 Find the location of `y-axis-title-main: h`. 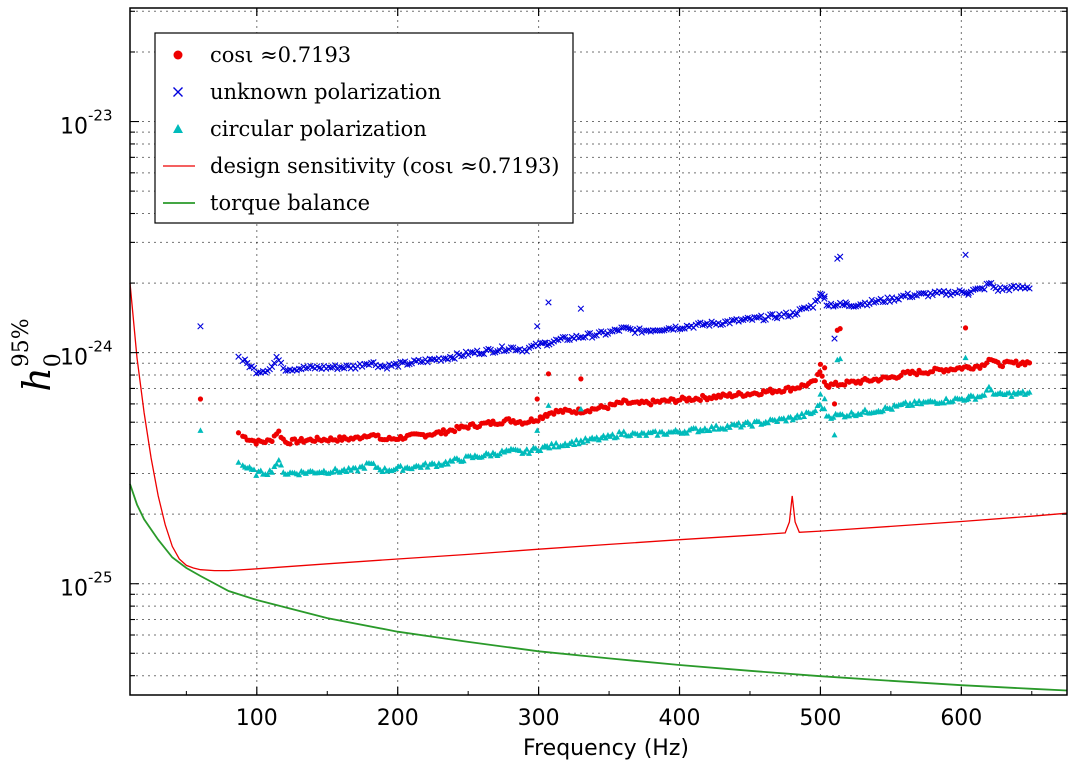

y-axis-title-main: h is located at coordinates (37, 379).